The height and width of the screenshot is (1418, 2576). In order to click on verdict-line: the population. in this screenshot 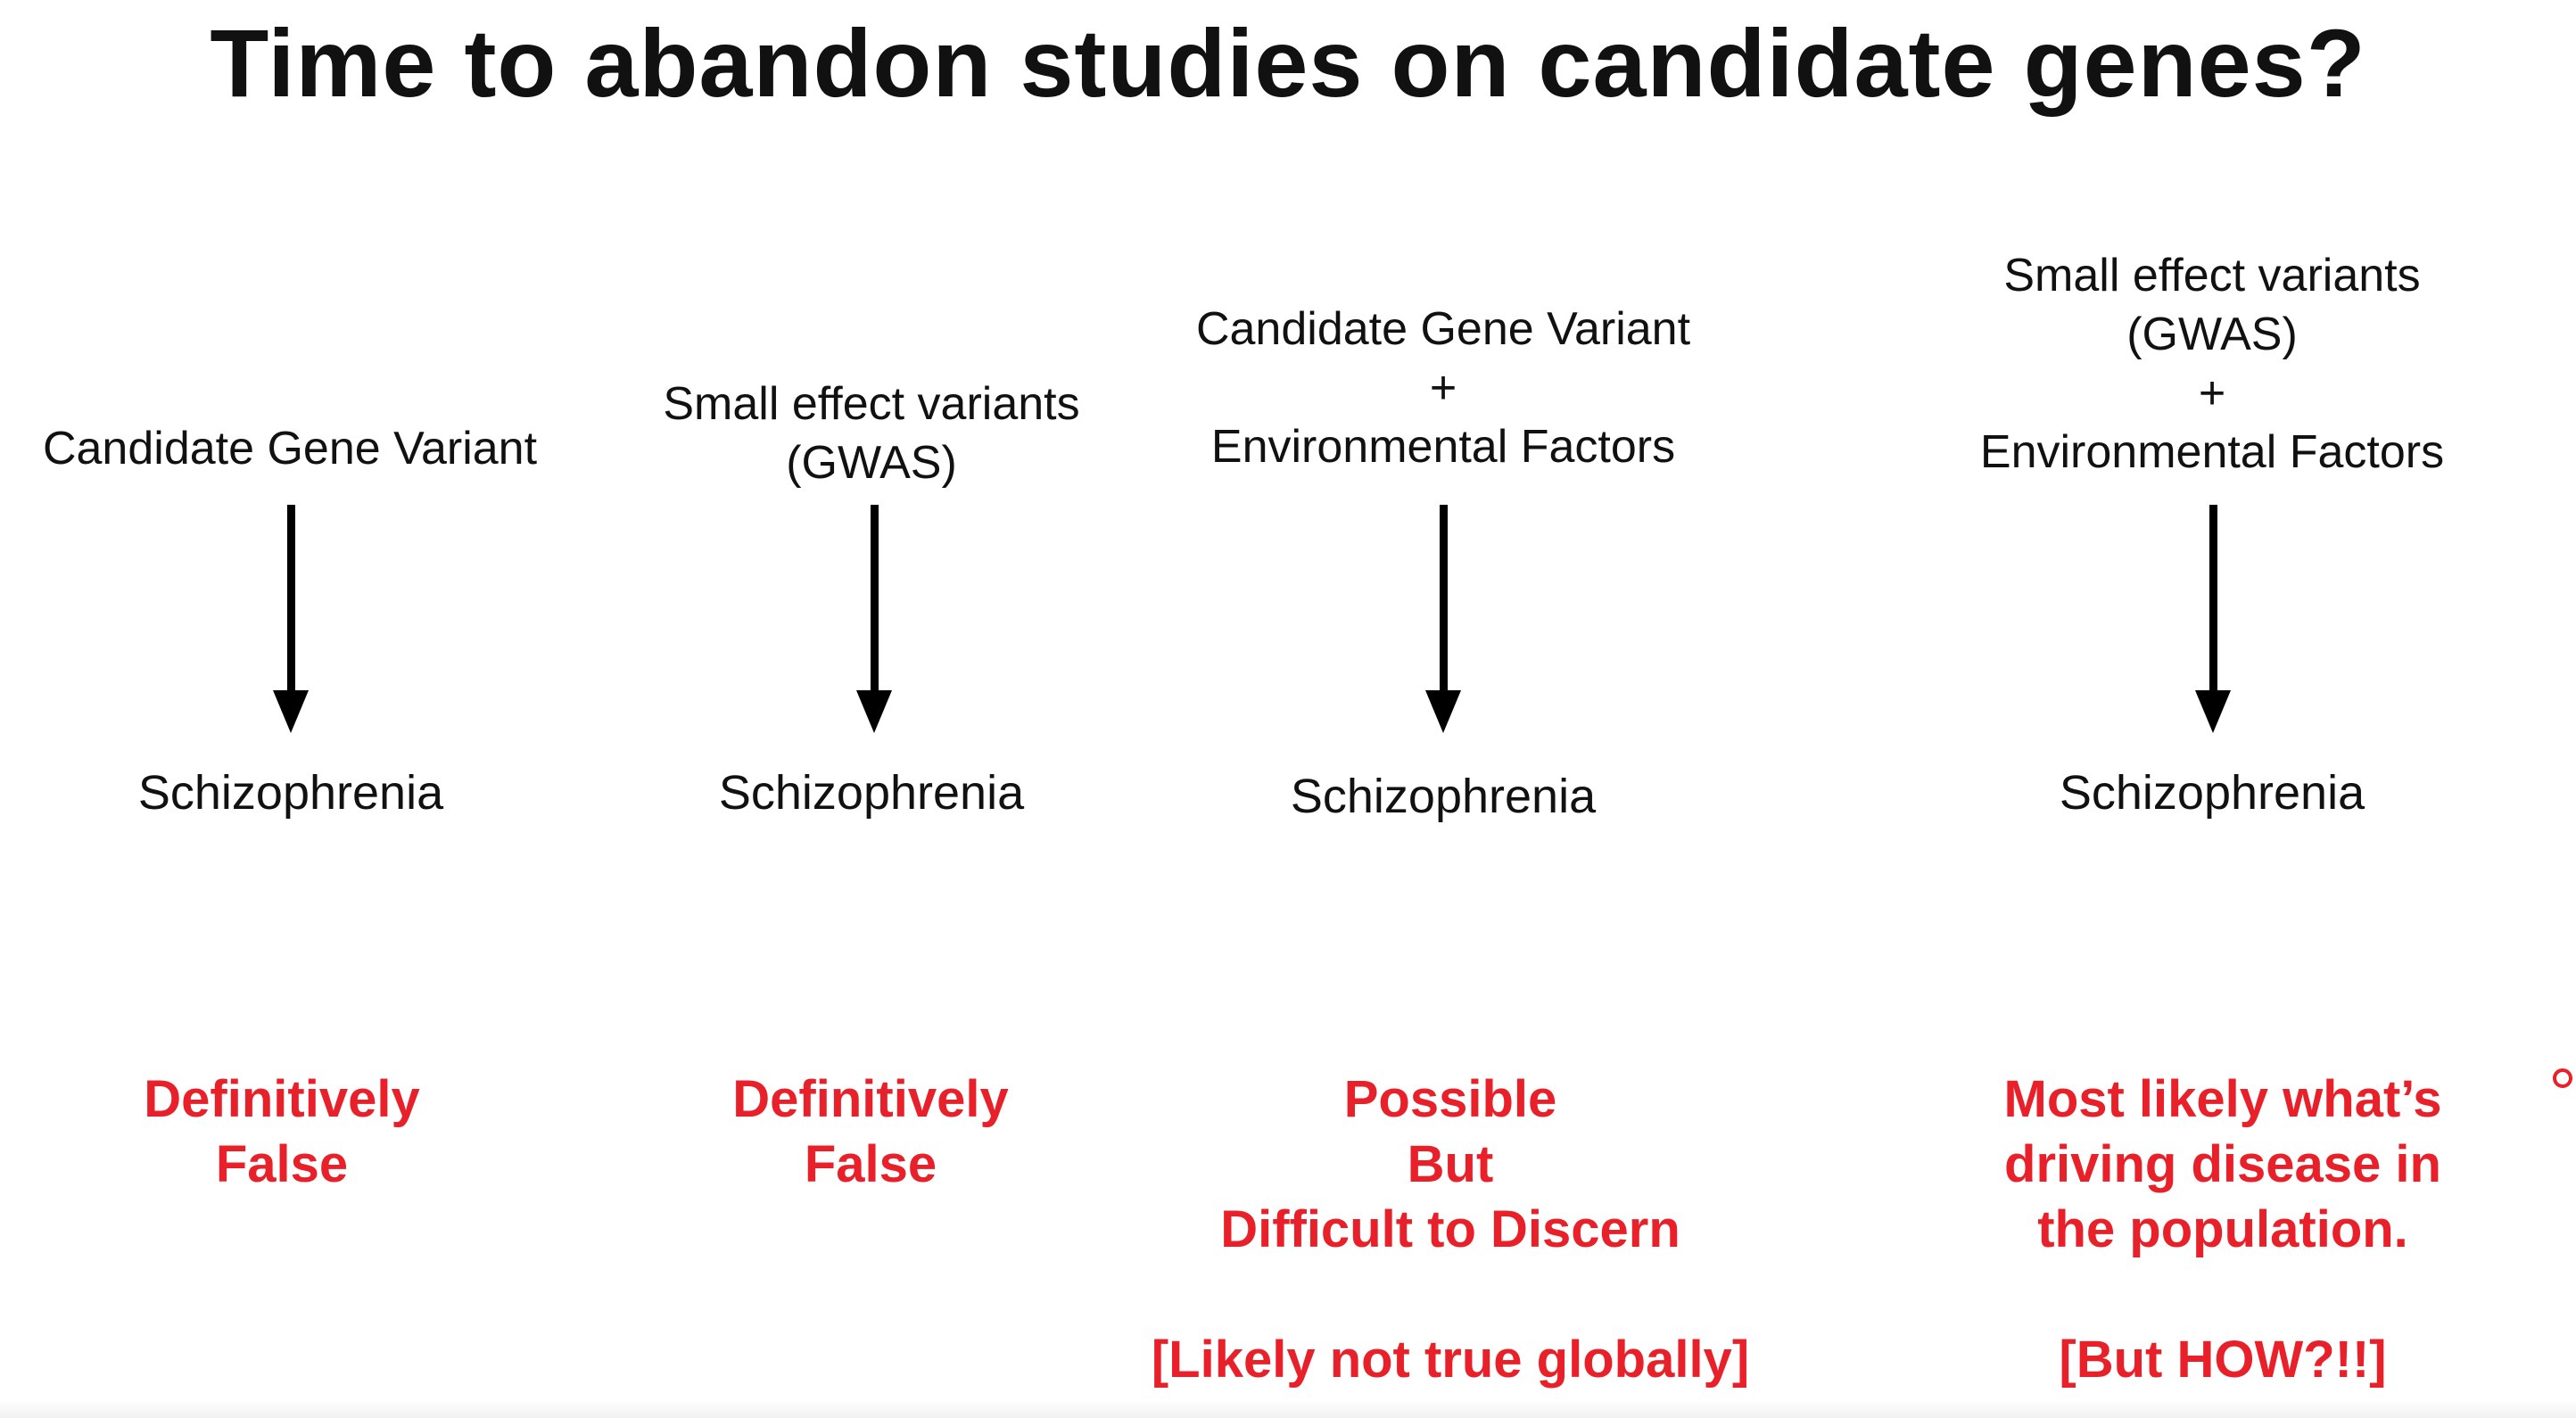, I will do `click(2223, 1229)`.